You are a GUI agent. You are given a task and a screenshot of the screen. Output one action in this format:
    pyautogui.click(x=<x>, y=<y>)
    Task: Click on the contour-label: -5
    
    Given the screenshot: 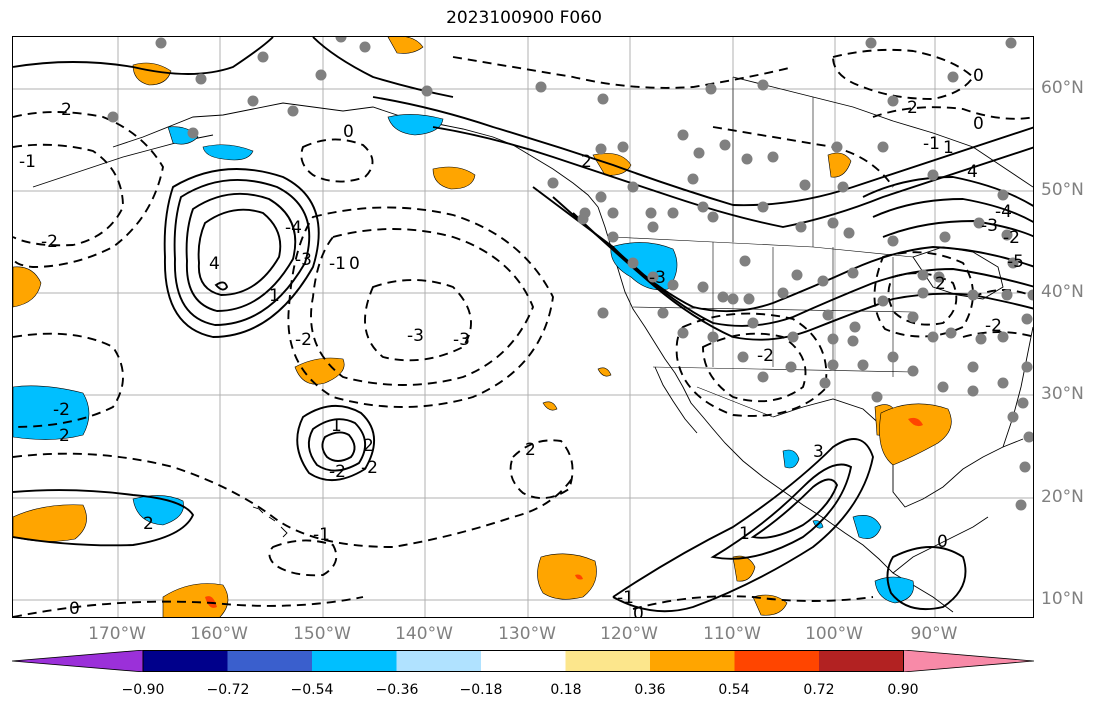 What is the action you would take?
    pyautogui.click(x=1015, y=262)
    